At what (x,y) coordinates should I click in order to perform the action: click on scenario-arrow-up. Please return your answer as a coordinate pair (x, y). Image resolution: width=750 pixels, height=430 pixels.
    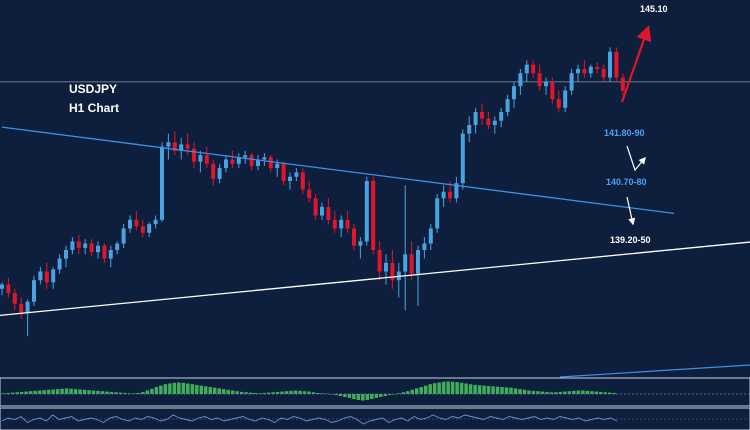
    Looking at the image, I should click on (636, 158).